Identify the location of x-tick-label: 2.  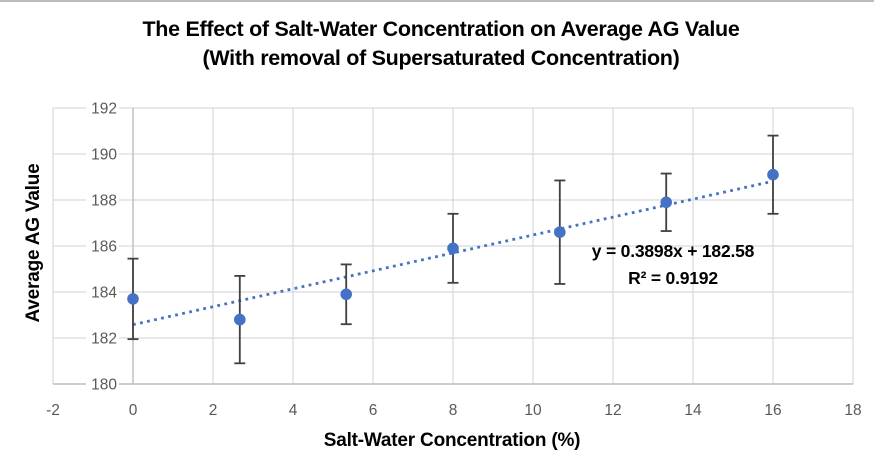
(213, 410).